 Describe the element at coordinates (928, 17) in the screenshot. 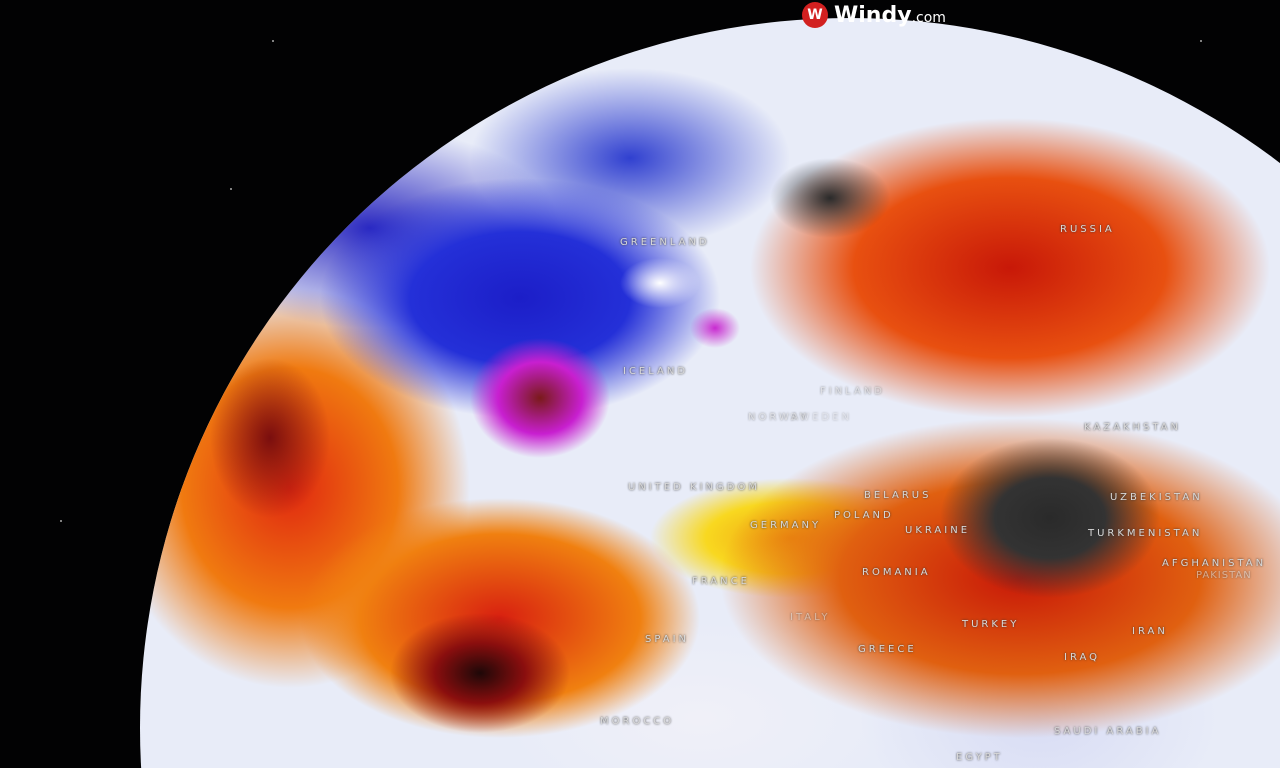

I see `brand-suffix: .com` at that location.